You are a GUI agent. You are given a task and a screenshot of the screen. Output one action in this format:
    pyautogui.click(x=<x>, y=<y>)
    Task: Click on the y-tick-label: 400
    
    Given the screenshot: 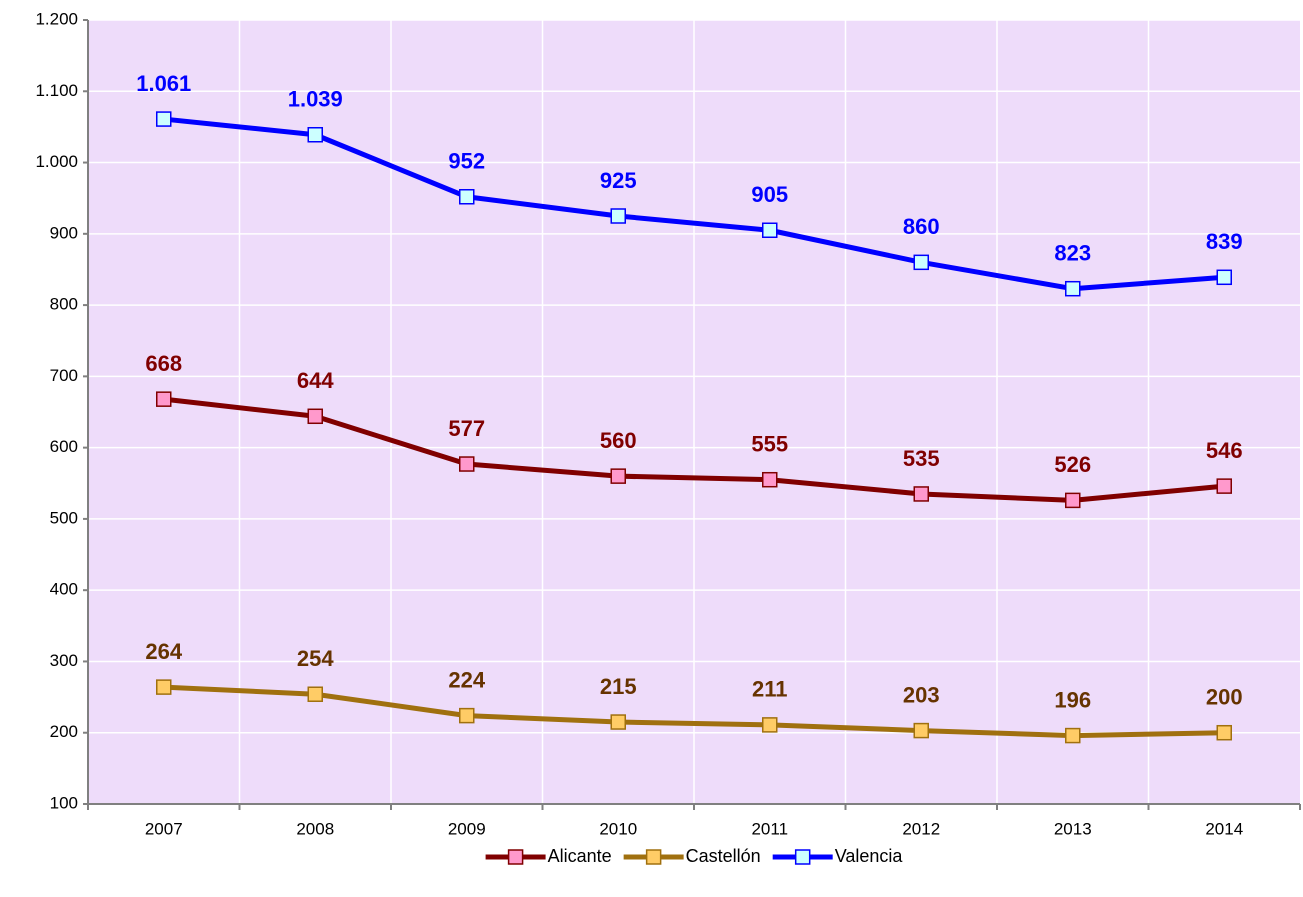 What is the action you would take?
    pyautogui.click(x=64, y=589)
    